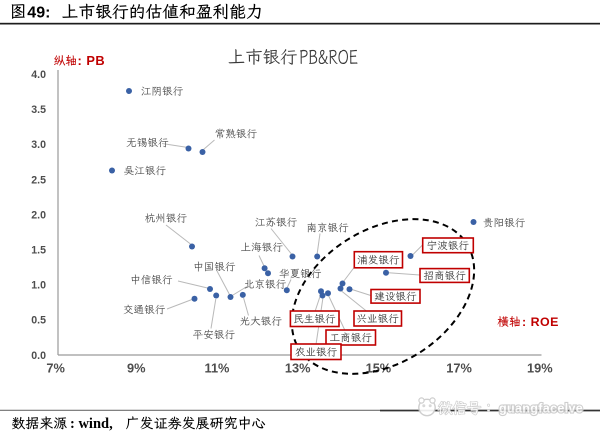 This screenshot has width=600, height=437. I want to click on svg-text:: PB: : PB, so click(92, 60).